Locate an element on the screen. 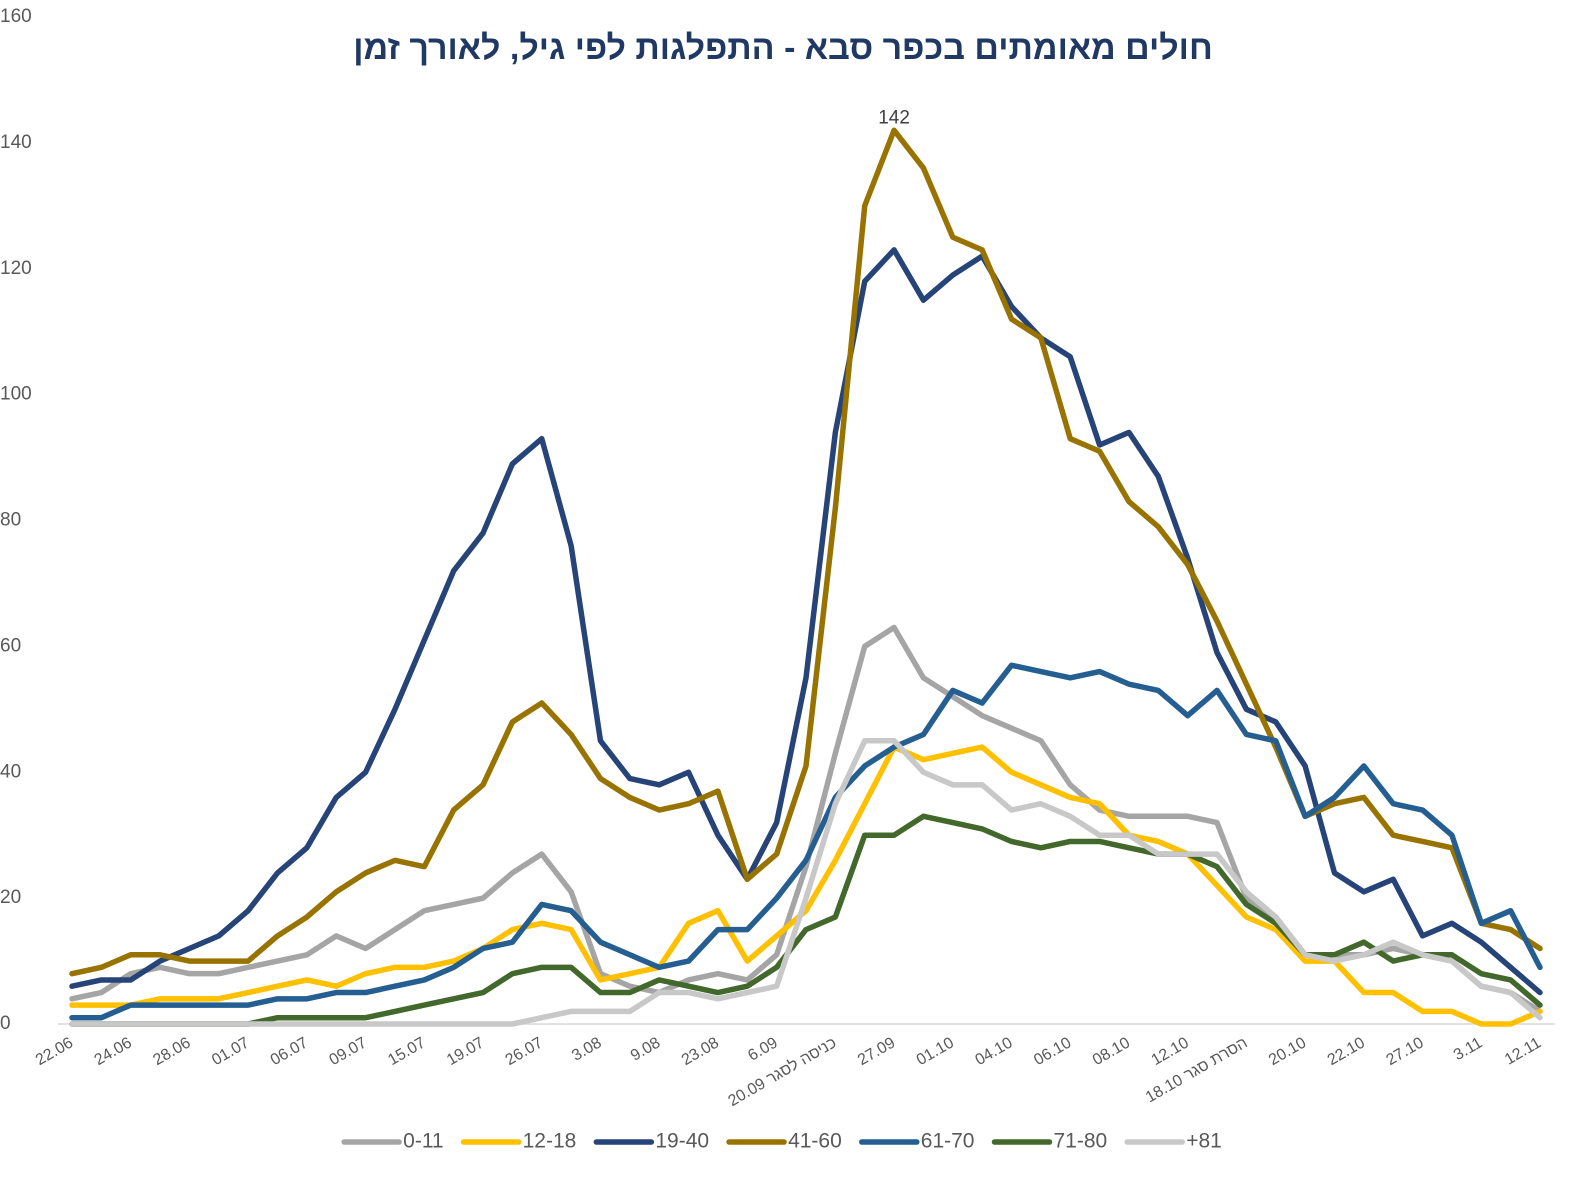 This screenshot has height=1190, width=1576. y-tick-label: 40 is located at coordinates (10, 771).